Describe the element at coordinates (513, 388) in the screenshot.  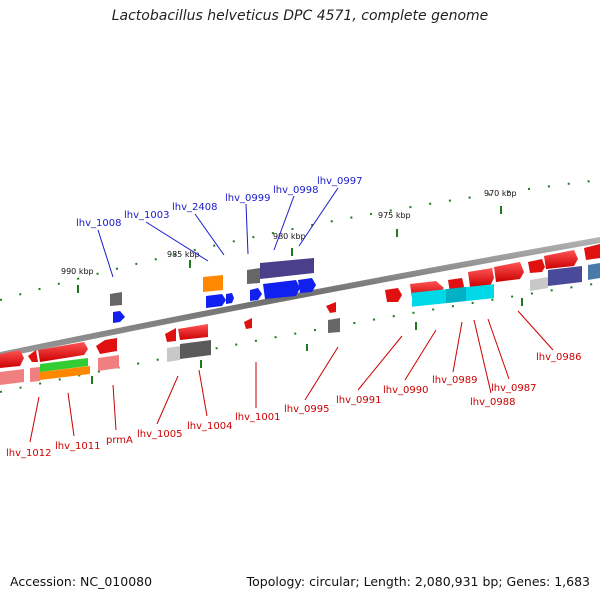
I see `gene-label-bottom: lhv_0987` at that location.